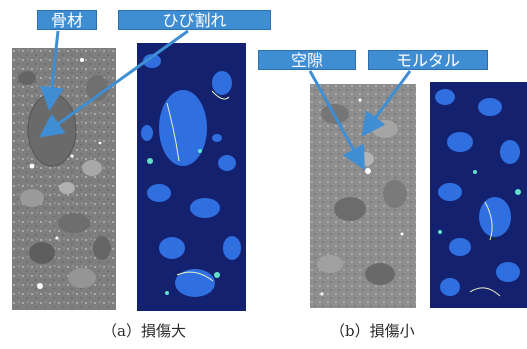 This screenshot has height=349, width=527. Describe the element at coordinates (428, 60) in the screenshot. I see `mortar-label: モルタル` at that location.